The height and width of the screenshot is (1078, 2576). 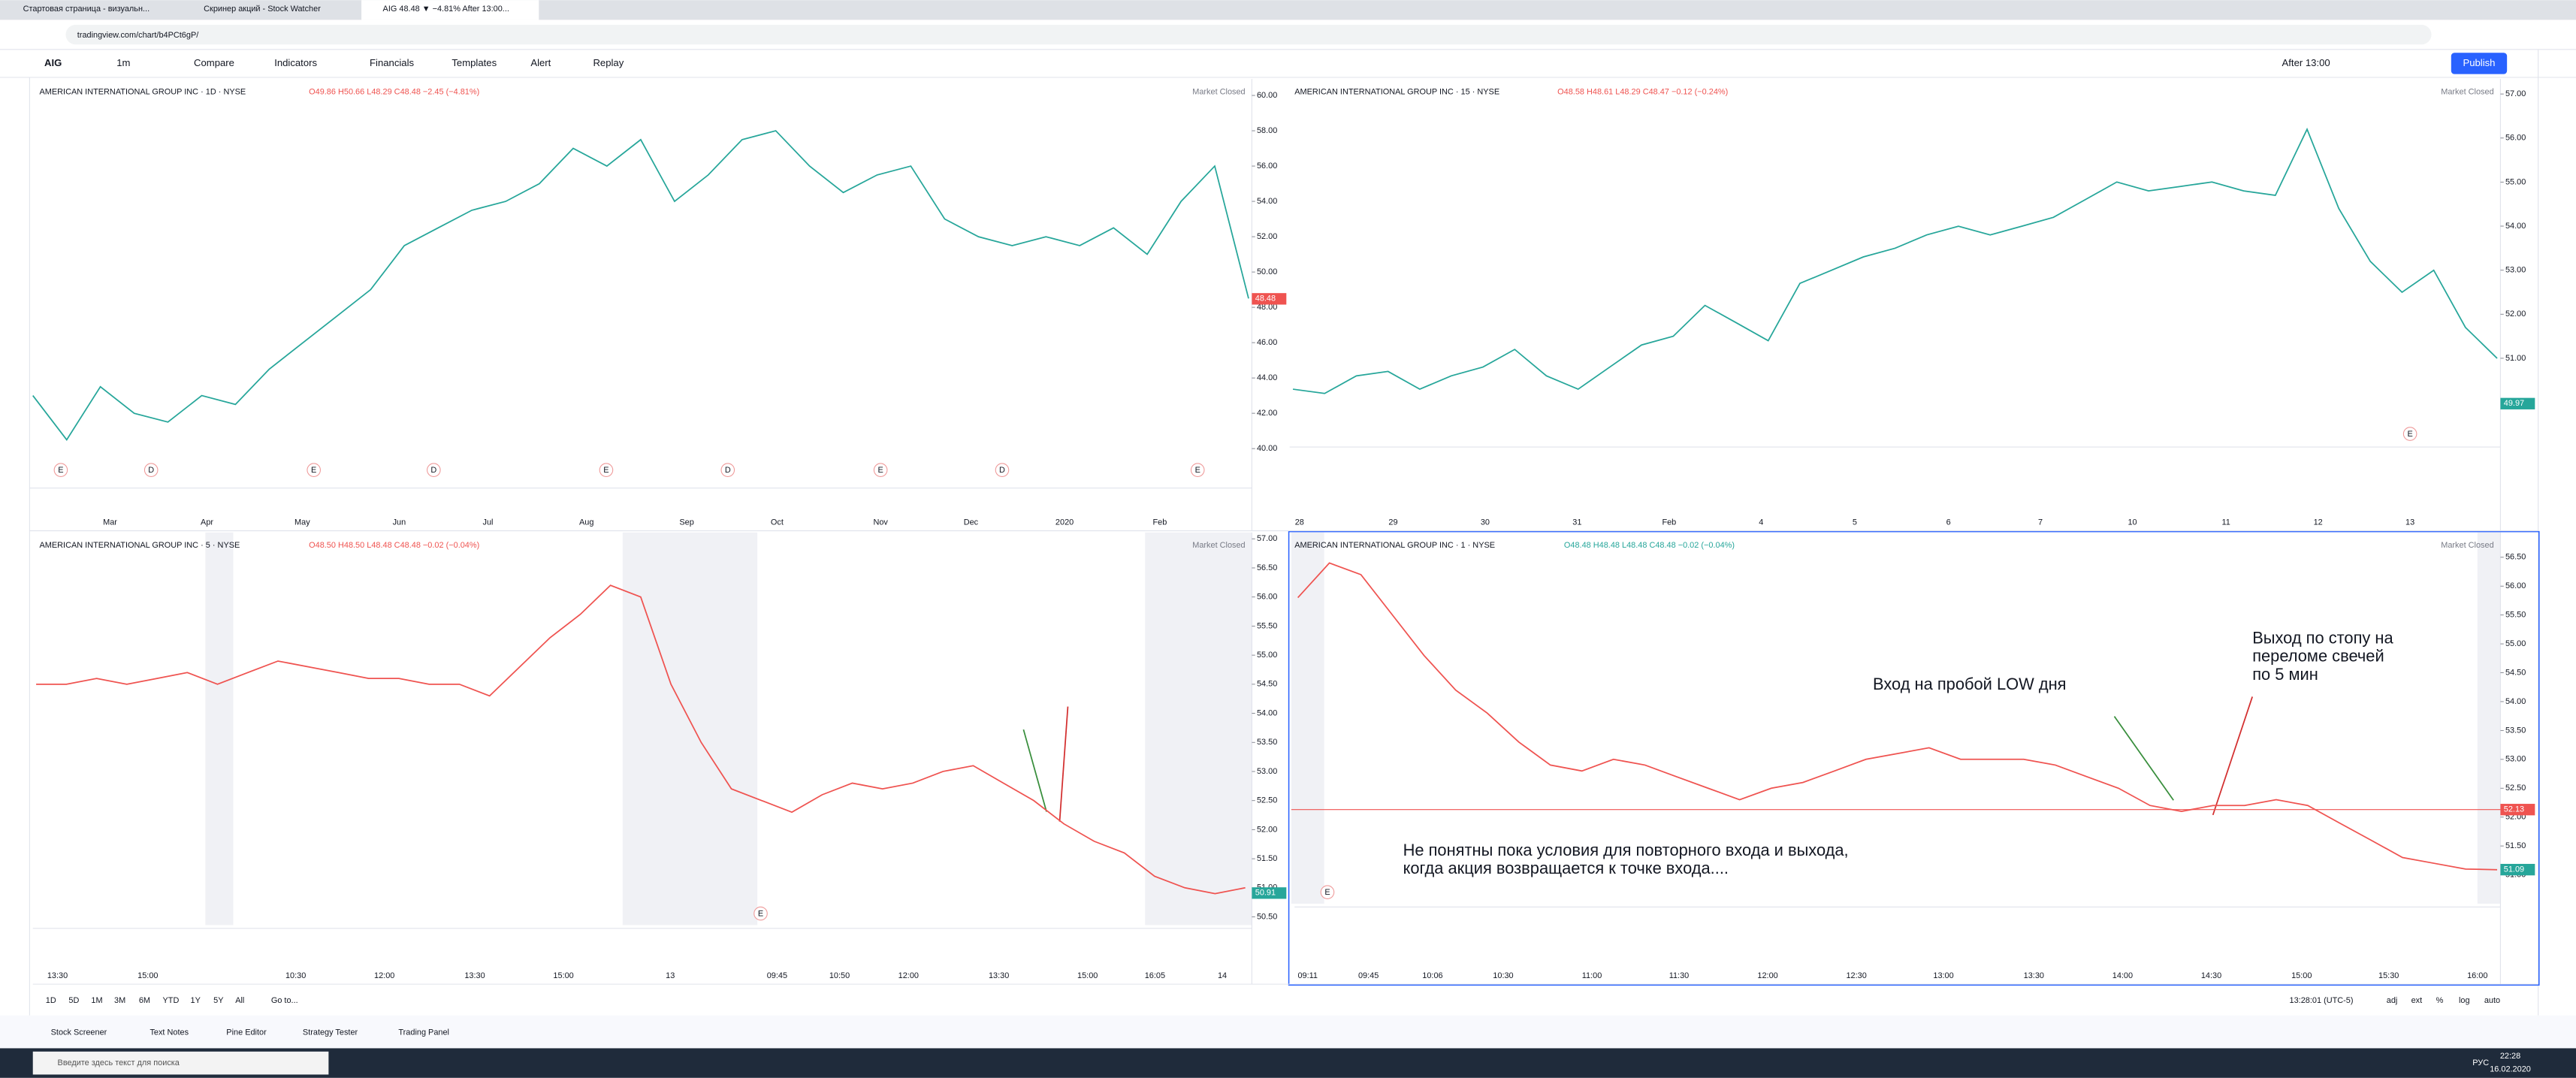 I want to click on interval: 1m, so click(x=123, y=63).